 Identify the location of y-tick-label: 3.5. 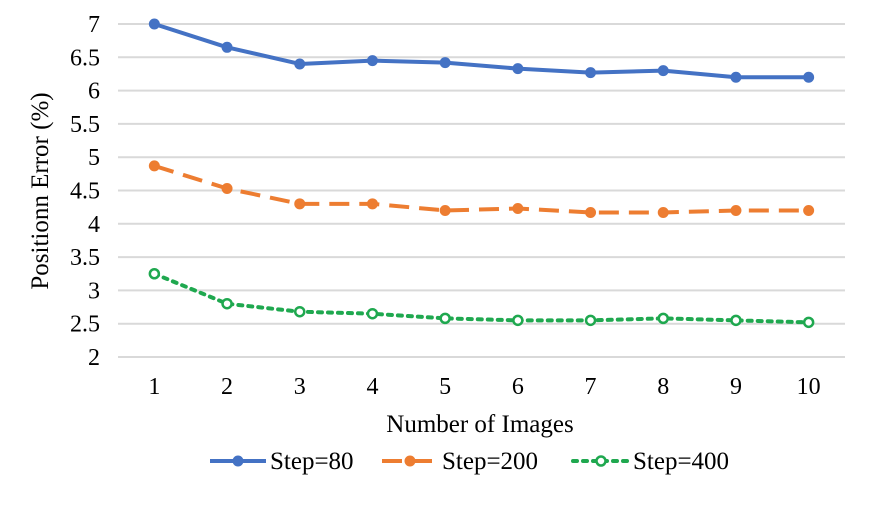
(85, 258).